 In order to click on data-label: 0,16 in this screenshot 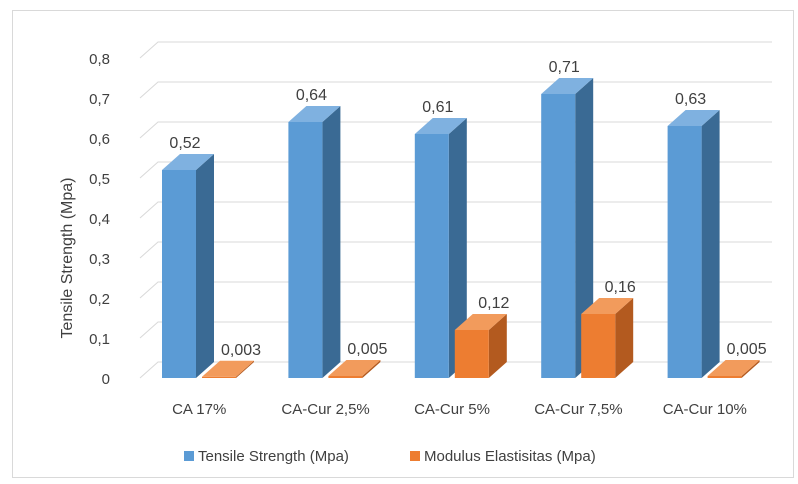, I will do `click(620, 287)`.